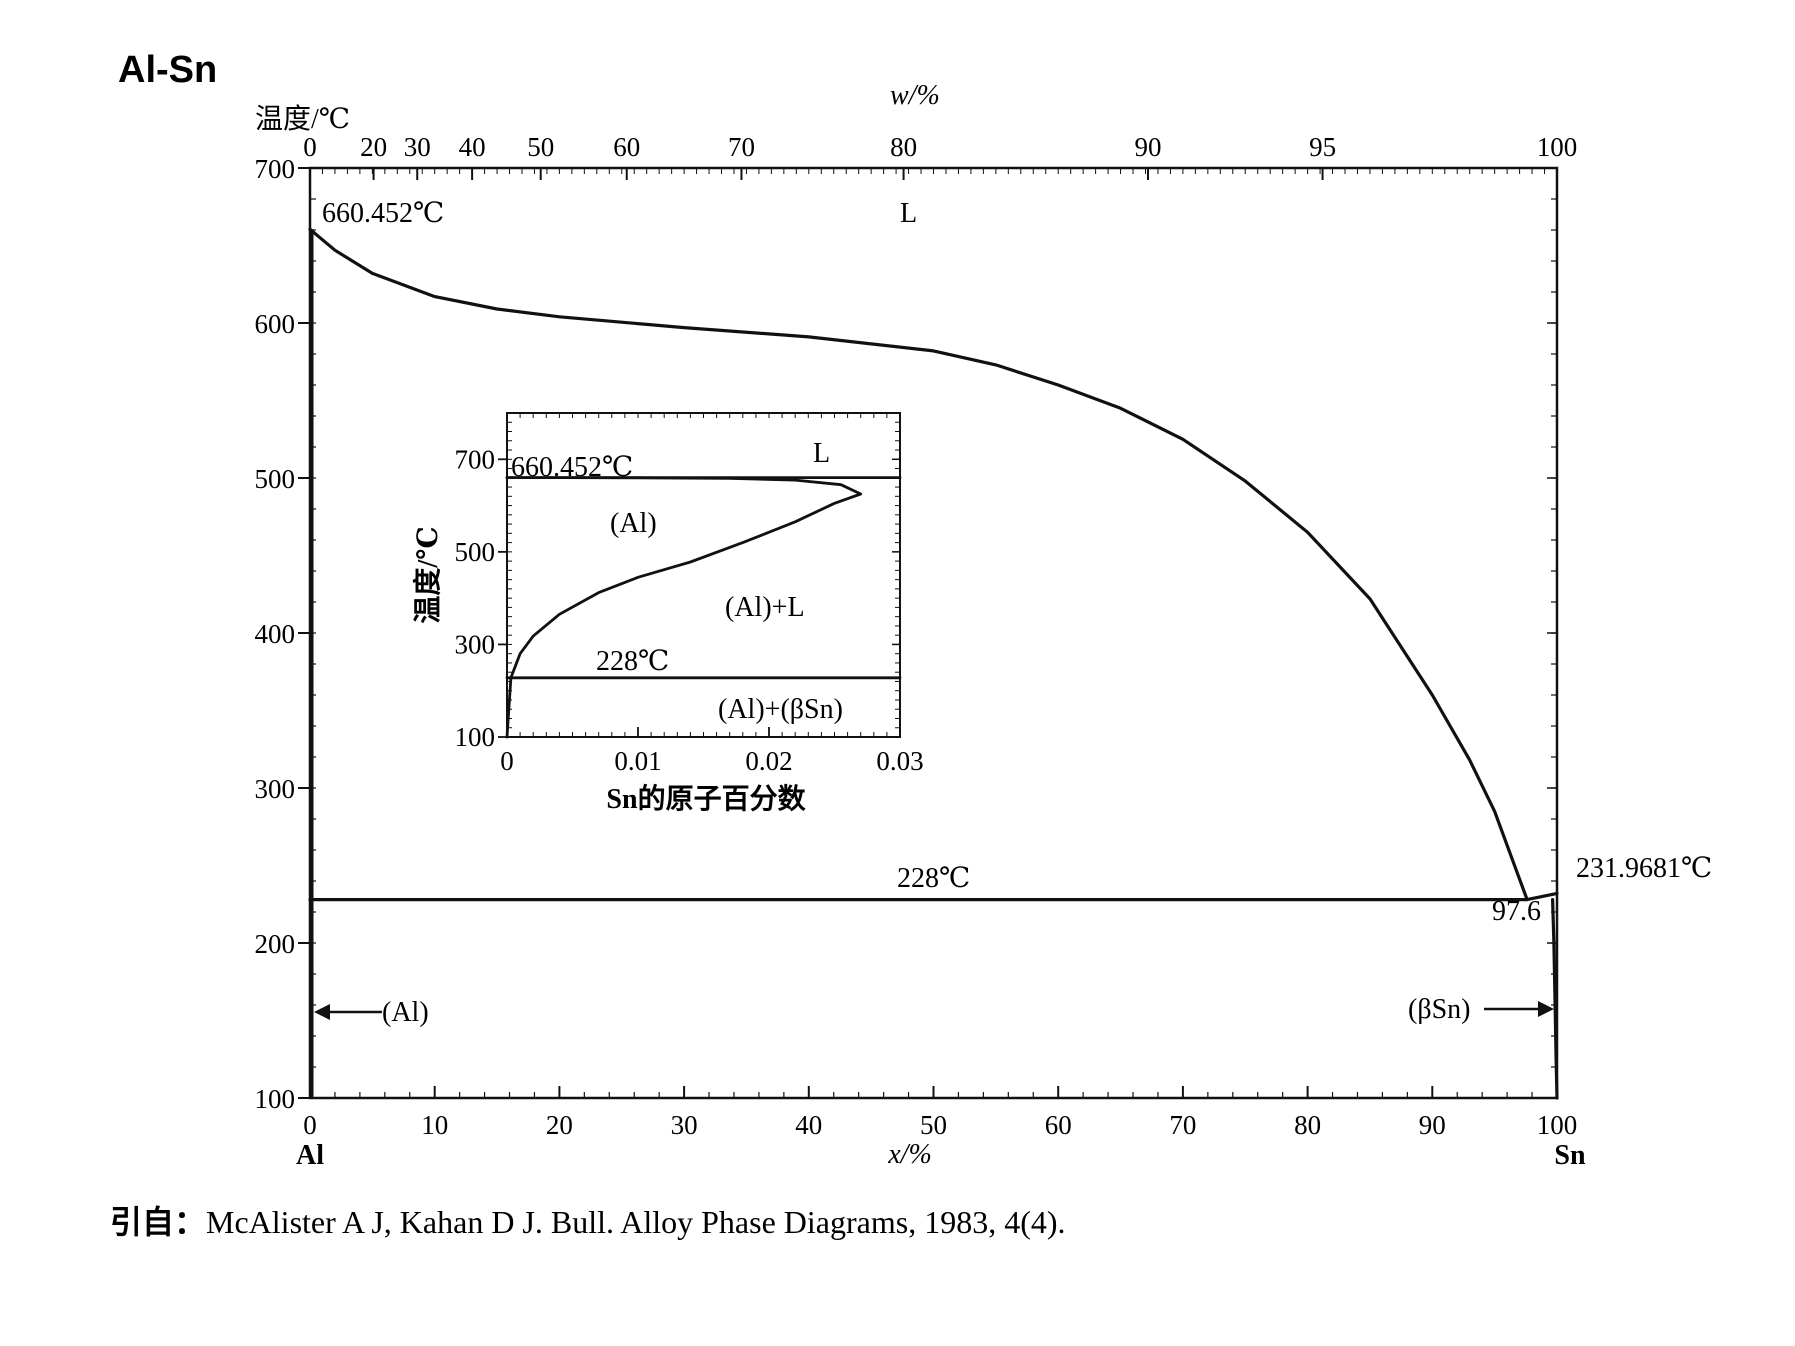 The height and width of the screenshot is (1346, 1795). What do you see at coordinates (1182, 1125) in the screenshot?
I see `main-x-tick-label: 70` at bounding box center [1182, 1125].